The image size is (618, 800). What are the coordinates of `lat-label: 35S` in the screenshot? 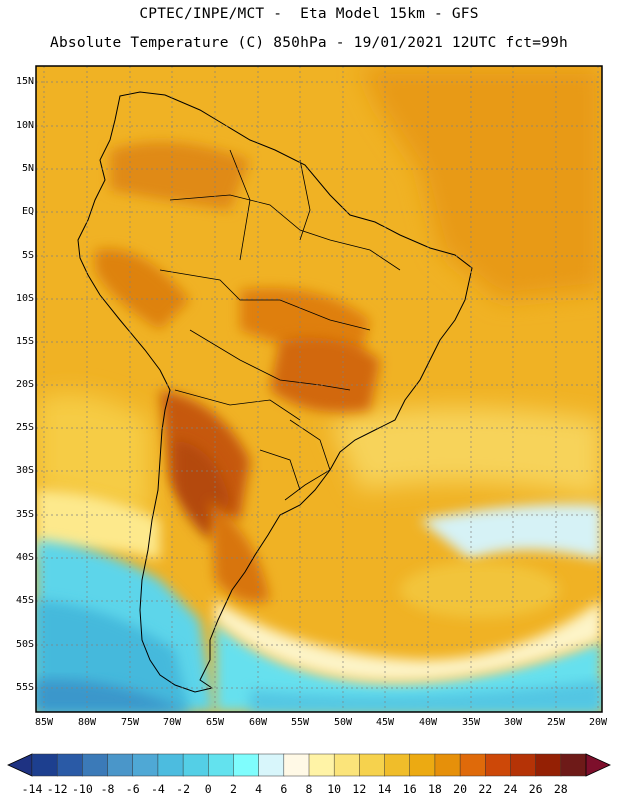 It's located at (24, 514).